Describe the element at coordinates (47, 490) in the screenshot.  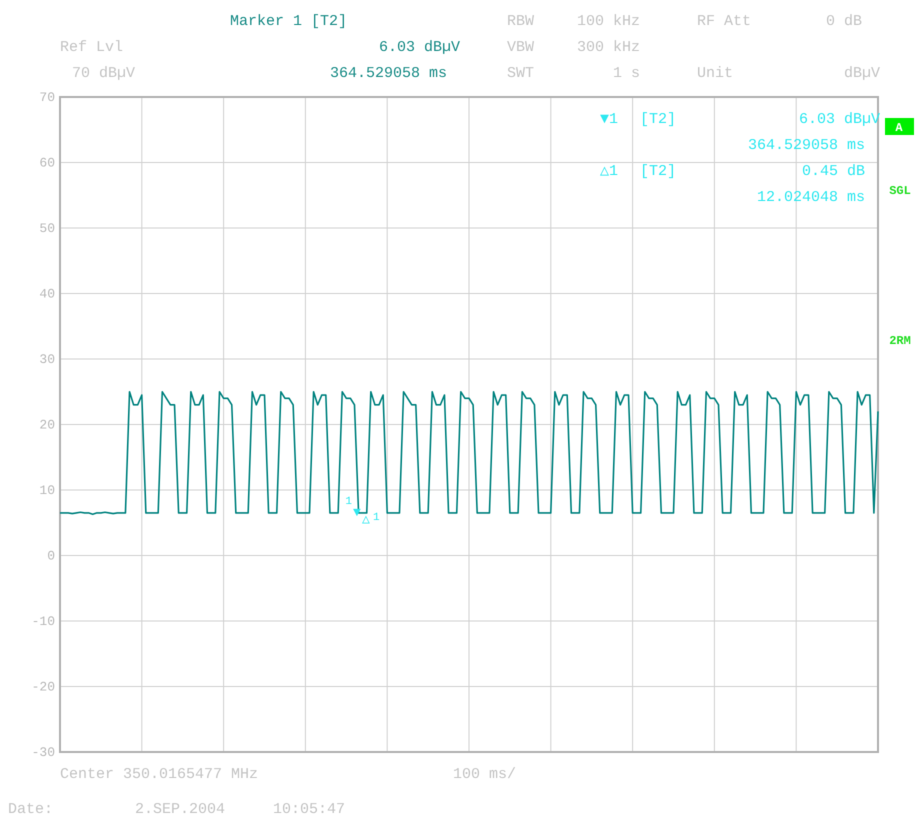
I see `y-tick-label: 10` at that location.